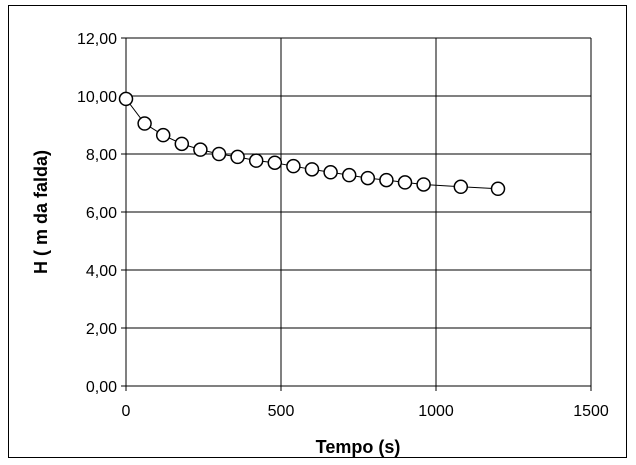 The width and height of the screenshot is (636, 465). What do you see at coordinates (101, 213) in the screenshot?
I see `y-tick-label: 6,00` at bounding box center [101, 213].